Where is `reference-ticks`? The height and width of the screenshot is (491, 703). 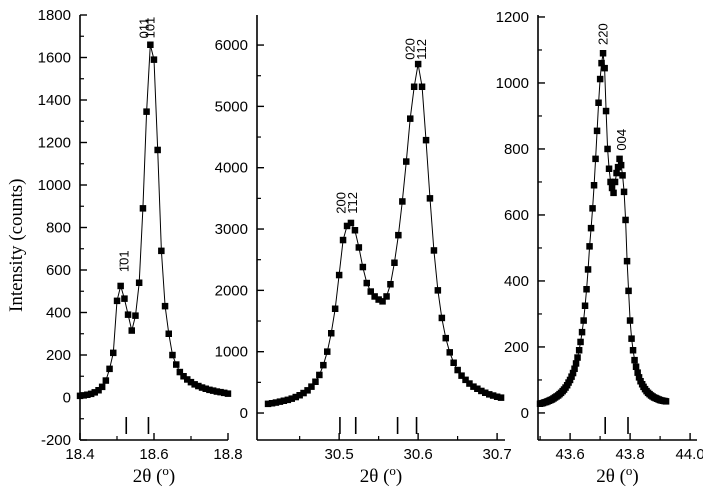
reference-ticks is located at coordinates (616, 425).